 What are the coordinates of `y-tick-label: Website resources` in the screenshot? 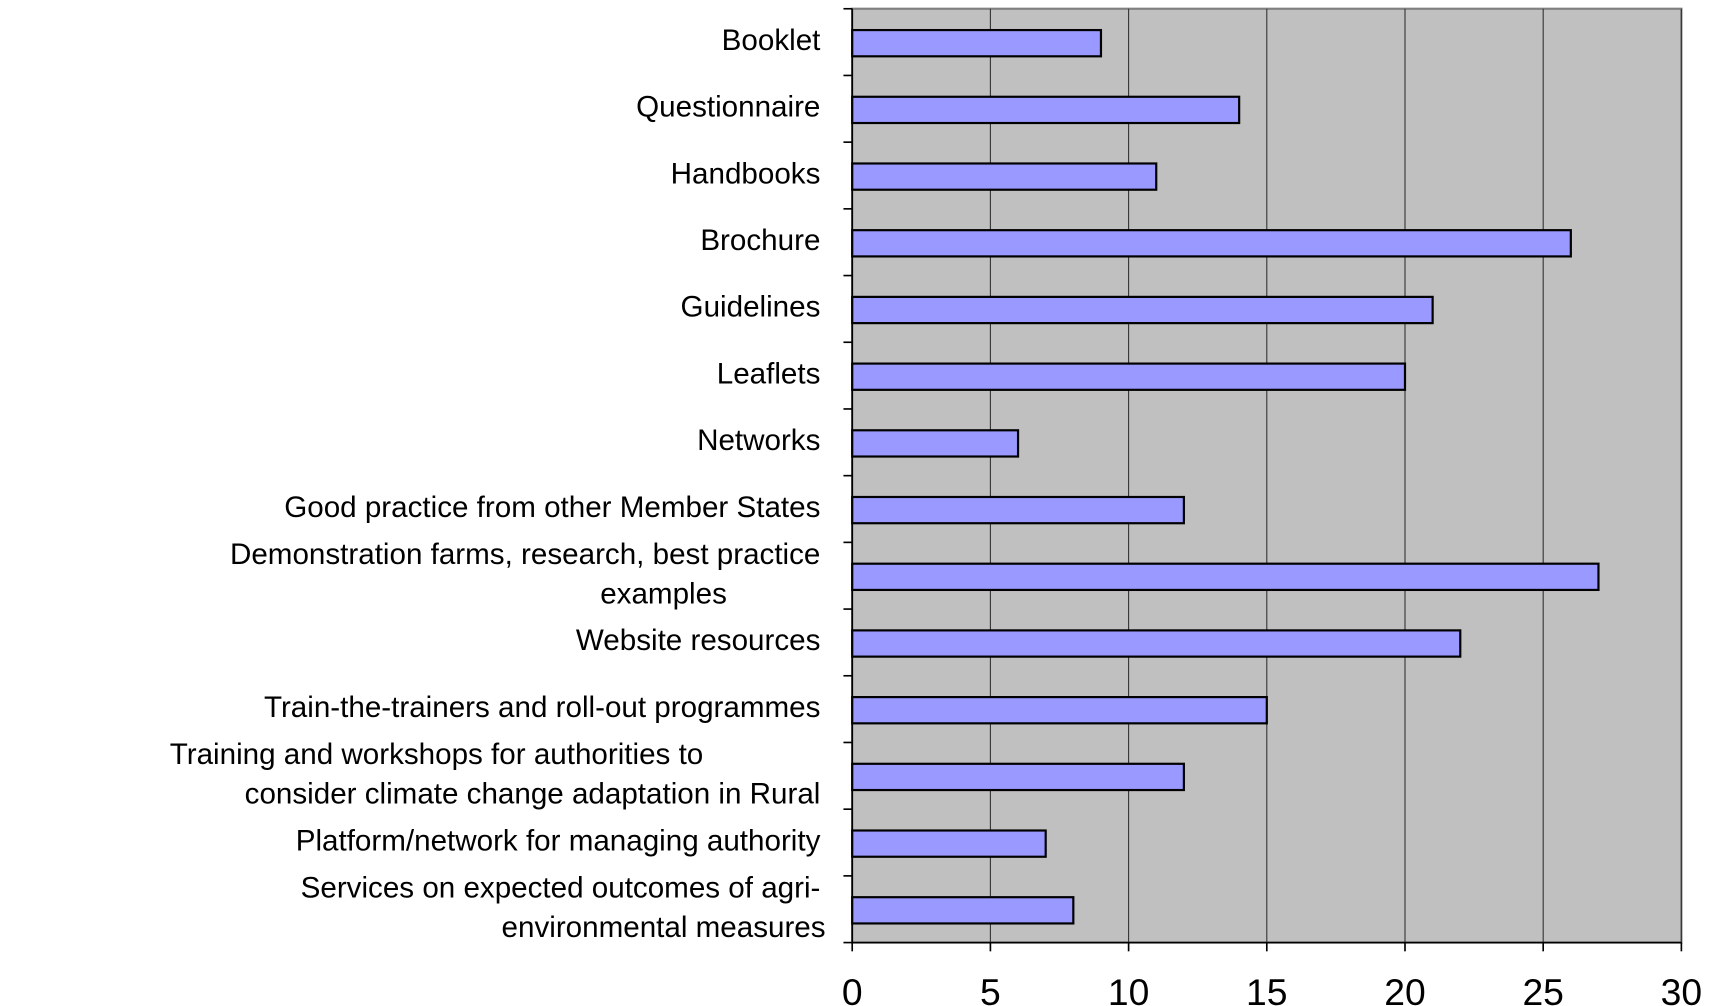 It's located at (698, 640).